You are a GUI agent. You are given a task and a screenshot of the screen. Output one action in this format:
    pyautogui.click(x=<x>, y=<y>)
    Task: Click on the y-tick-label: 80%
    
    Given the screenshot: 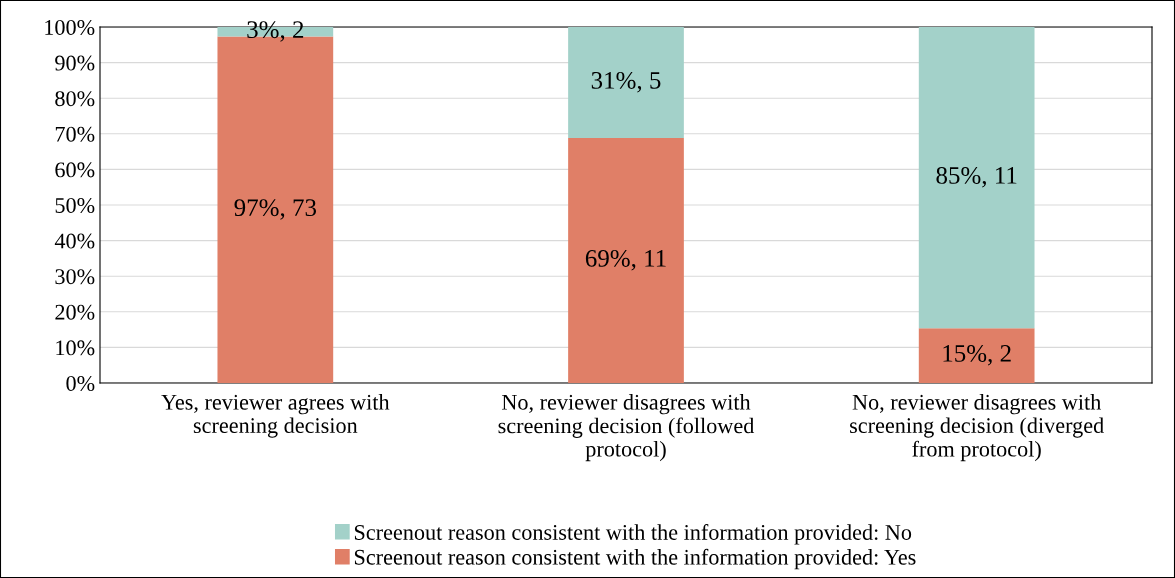 What is the action you would take?
    pyautogui.click(x=75, y=99)
    